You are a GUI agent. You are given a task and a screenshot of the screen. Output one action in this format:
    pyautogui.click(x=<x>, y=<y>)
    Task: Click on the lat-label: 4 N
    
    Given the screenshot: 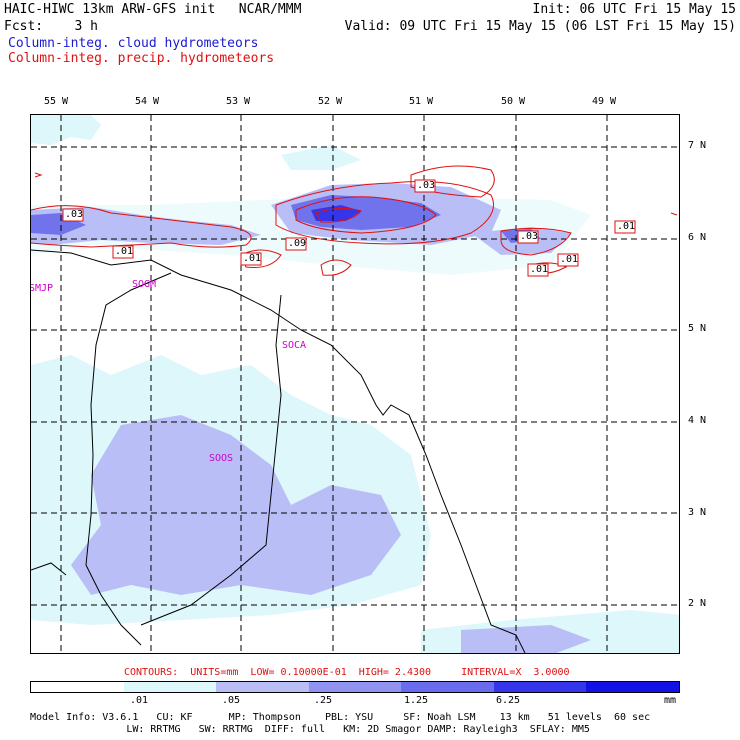 What is the action you would take?
    pyautogui.click(x=697, y=420)
    